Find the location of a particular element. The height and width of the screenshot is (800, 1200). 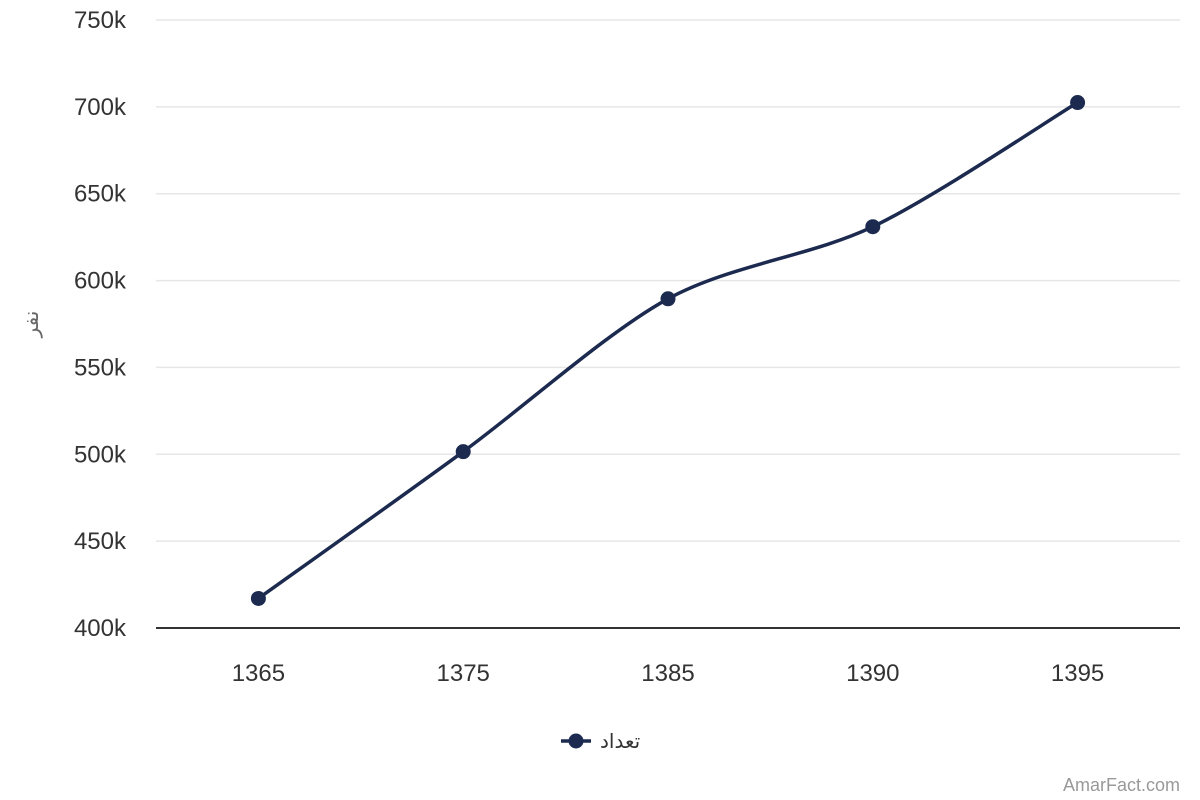

x-tick-label: 1385 is located at coordinates (667, 673).